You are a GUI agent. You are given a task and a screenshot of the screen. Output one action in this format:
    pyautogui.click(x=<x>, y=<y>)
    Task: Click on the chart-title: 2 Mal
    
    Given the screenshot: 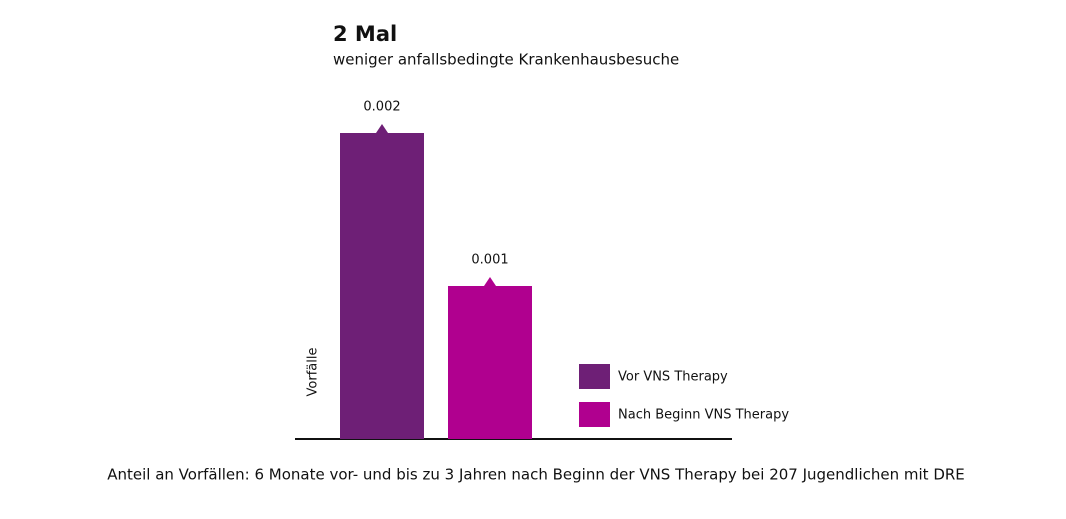 What is the action you would take?
    pyautogui.click(x=365, y=34)
    